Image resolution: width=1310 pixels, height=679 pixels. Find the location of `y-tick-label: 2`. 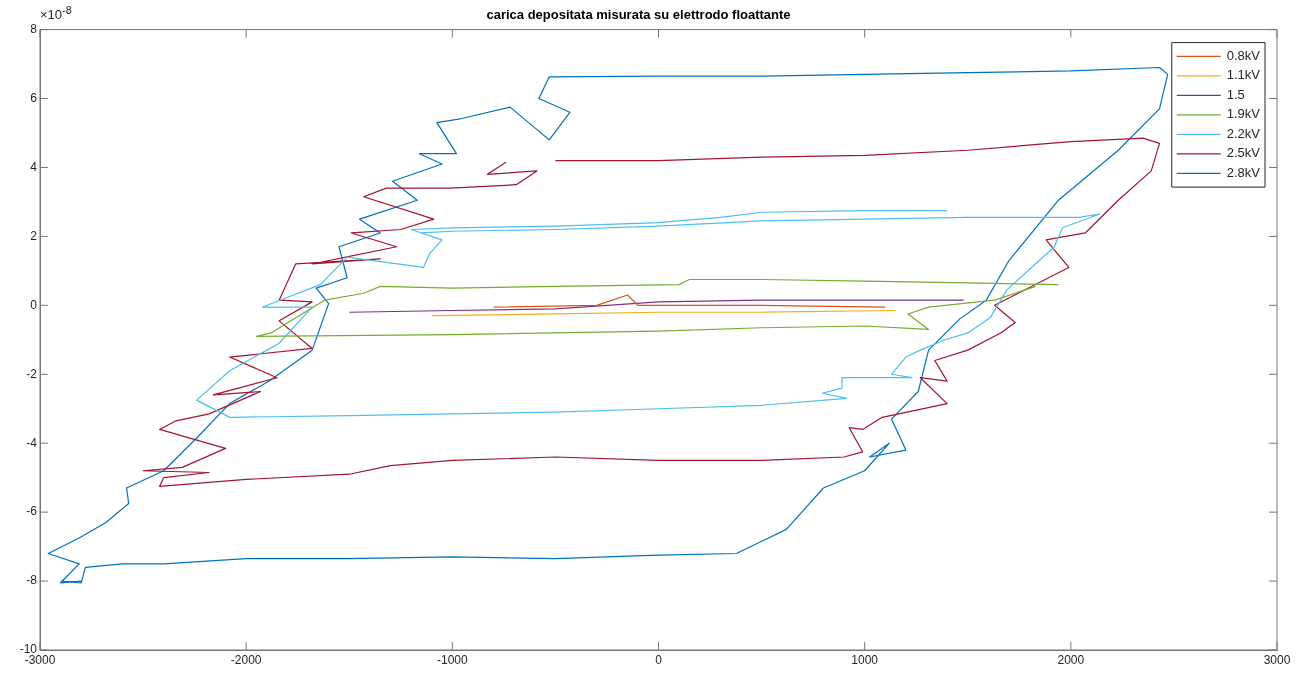

y-tick-label: 2 is located at coordinates (34, 235).